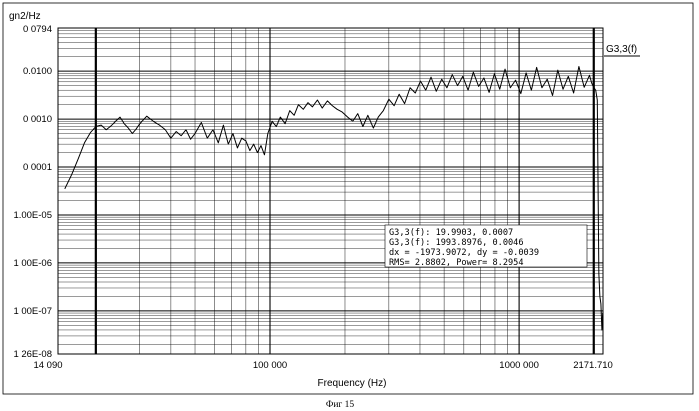  What do you see at coordinates (322, 365) in the screenshot?
I see `x-tick-labels: 14 090 100 000 1000 000 2171.710` at bounding box center [322, 365].